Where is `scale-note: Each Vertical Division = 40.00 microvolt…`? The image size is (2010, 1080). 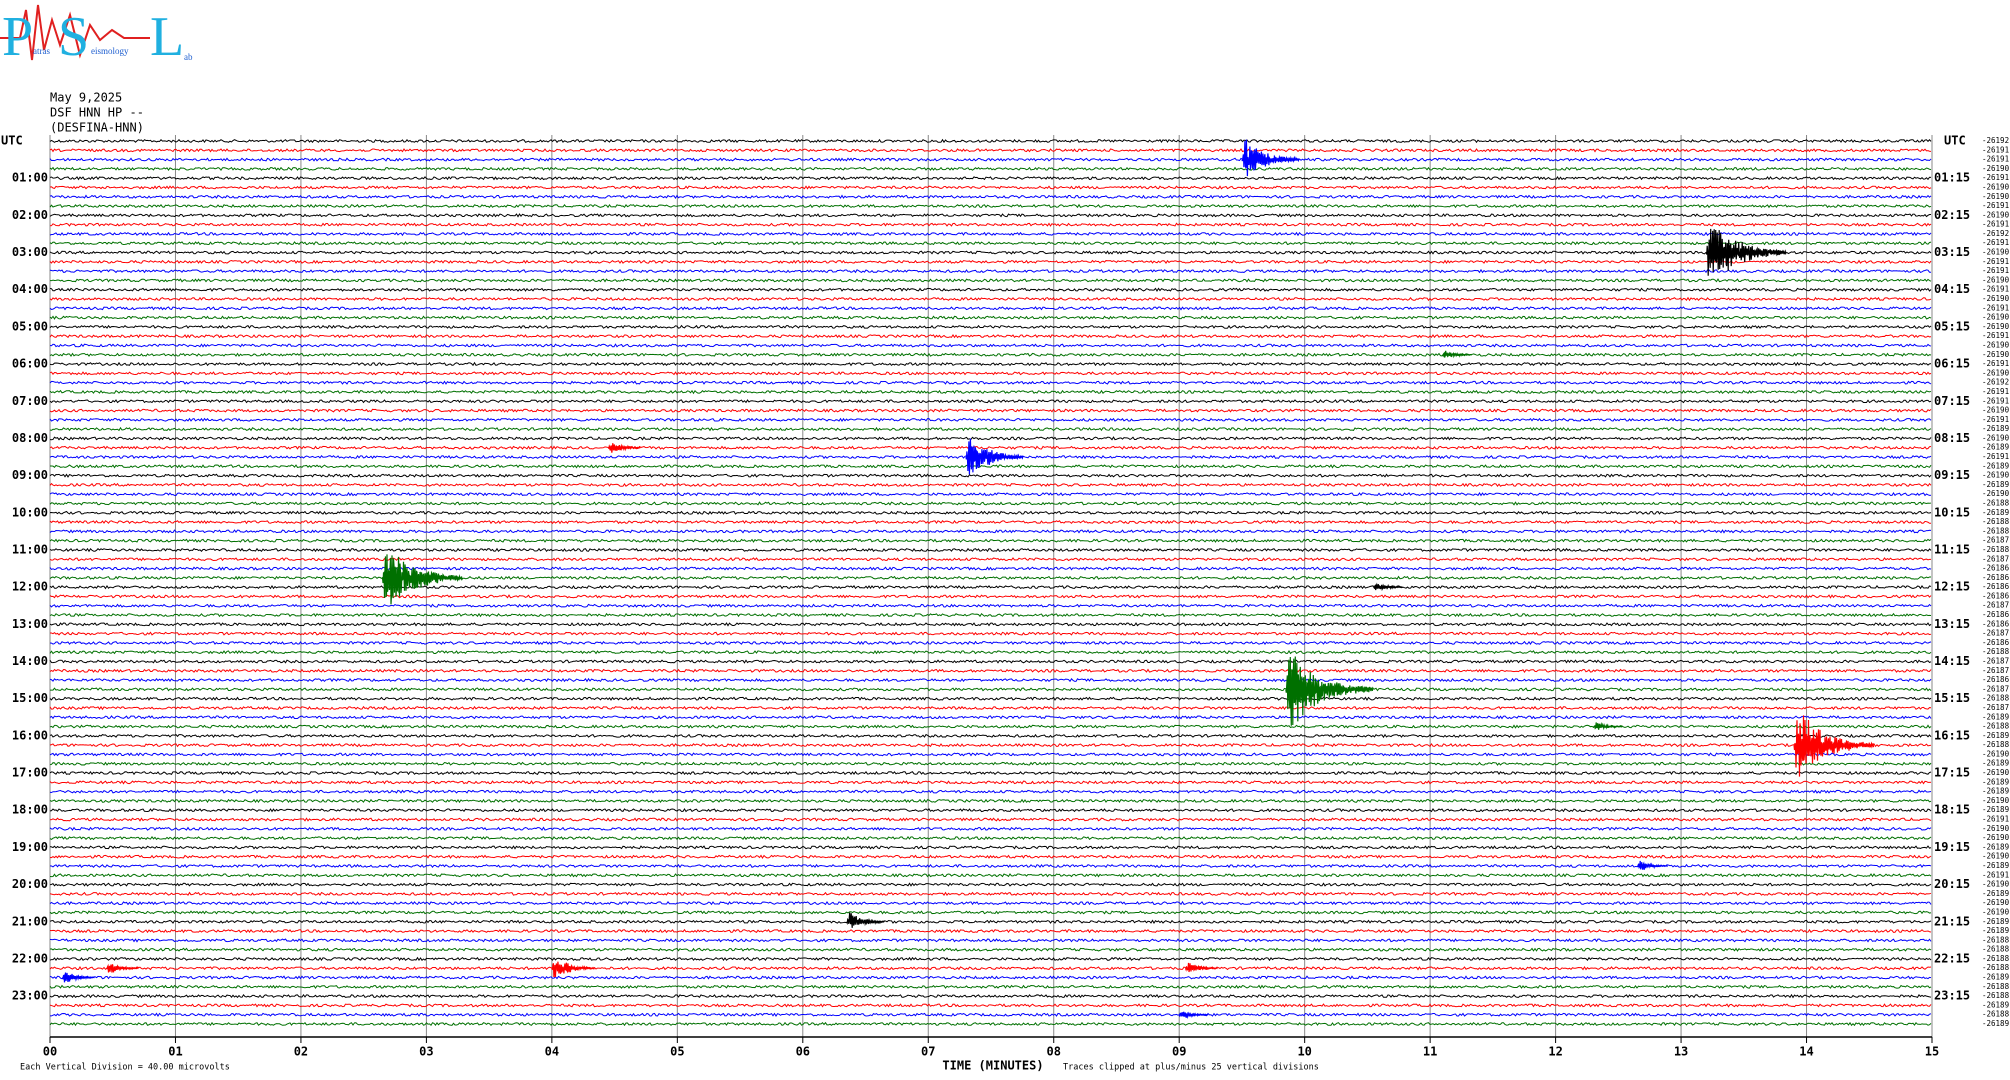
scale-note: Each Vertical Division = 40.00 microvolt… is located at coordinates (125, 1068).